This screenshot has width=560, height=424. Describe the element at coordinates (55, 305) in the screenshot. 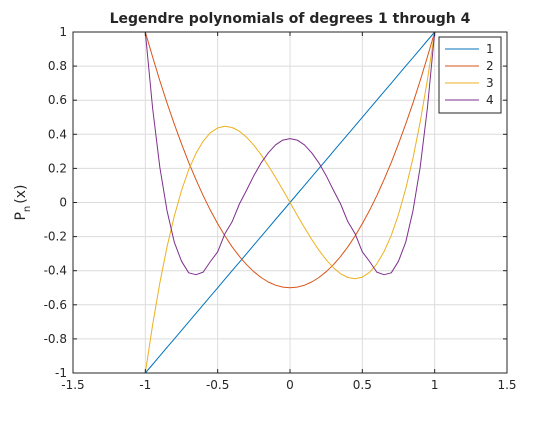

I see `y-tick-label: -0.6` at that location.